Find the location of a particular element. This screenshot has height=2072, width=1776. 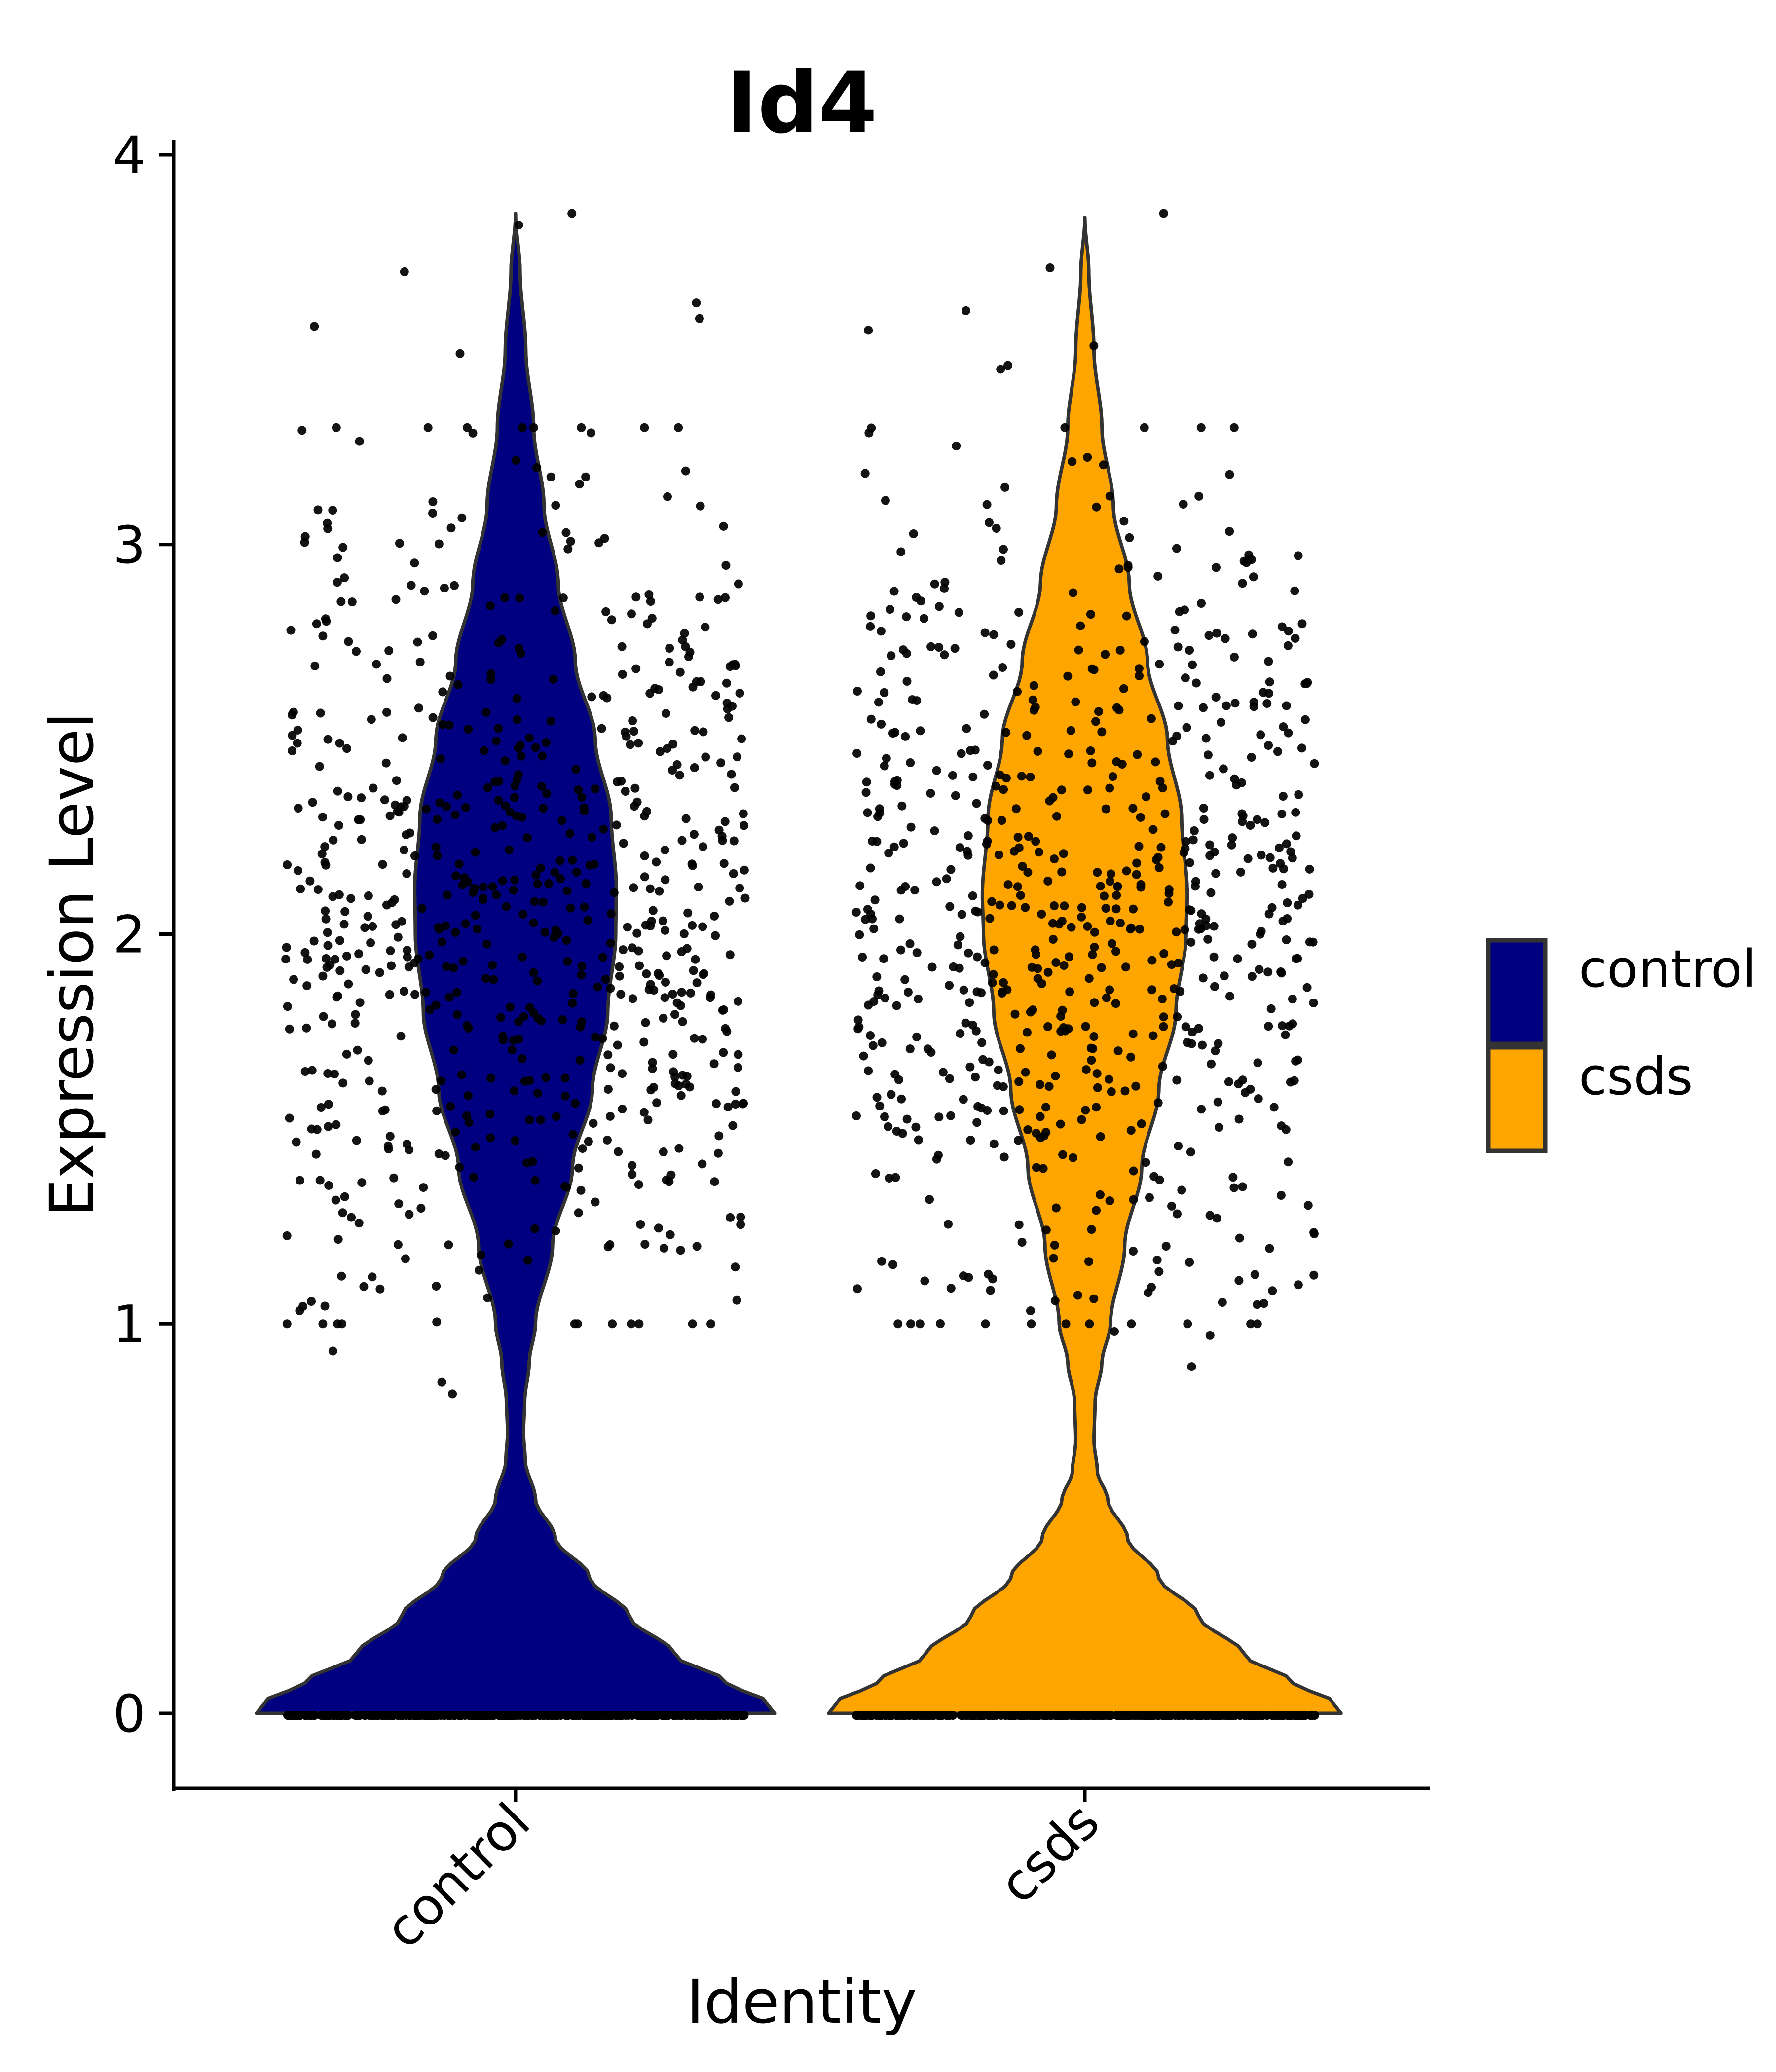

legend-key-csds is located at coordinates (1517, 1099).